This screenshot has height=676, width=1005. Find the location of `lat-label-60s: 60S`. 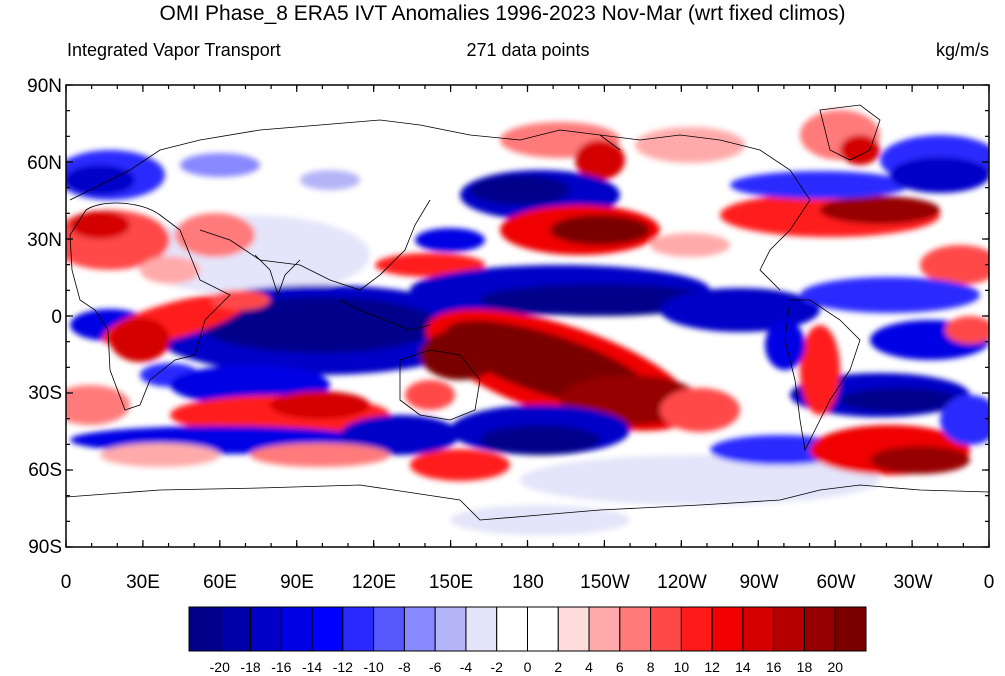

lat-label-60s: 60S is located at coordinates (45, 470).